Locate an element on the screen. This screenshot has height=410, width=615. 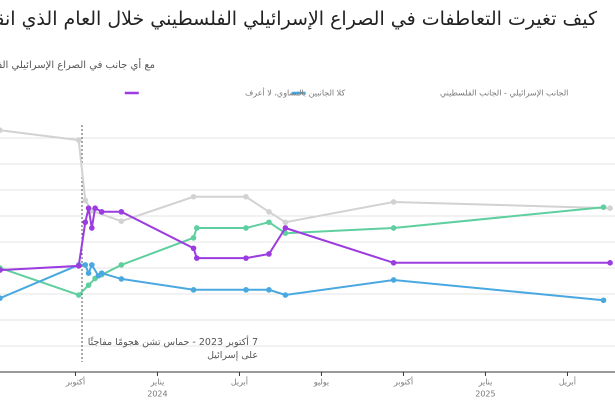
year-label: 2024 is located at coordinates (157, 394).